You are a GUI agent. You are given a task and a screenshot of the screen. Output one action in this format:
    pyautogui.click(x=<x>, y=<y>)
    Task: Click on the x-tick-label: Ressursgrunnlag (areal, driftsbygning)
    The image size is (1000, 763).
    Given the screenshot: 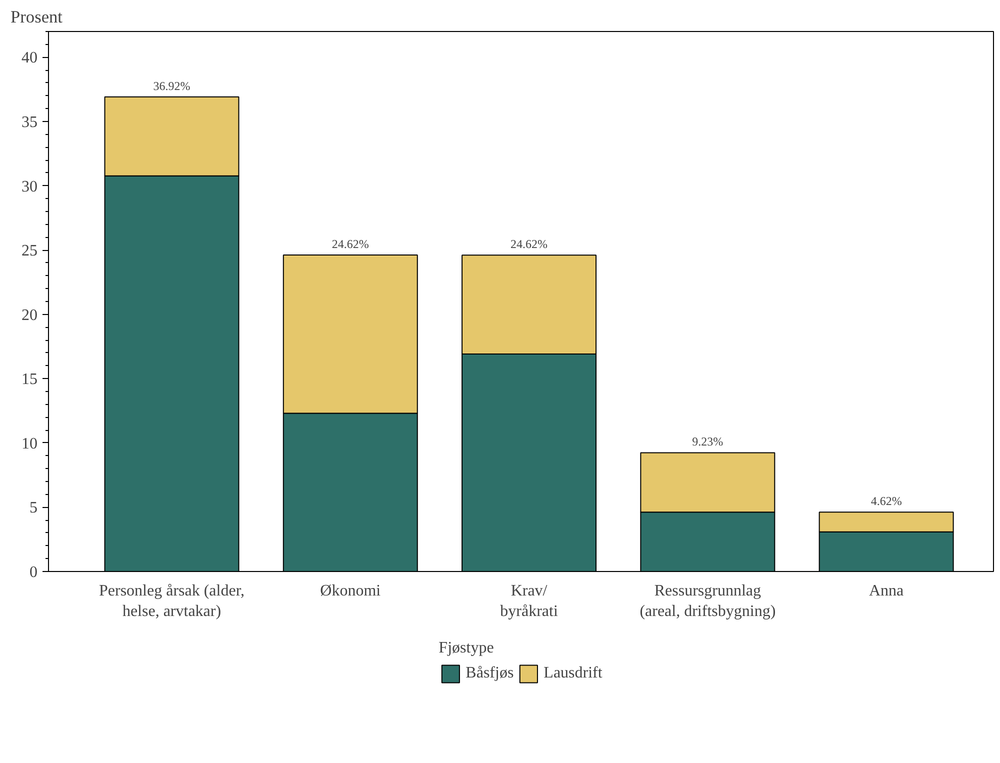 What is the action you would take?
    pyautogui.click(x=708, y=601)
    